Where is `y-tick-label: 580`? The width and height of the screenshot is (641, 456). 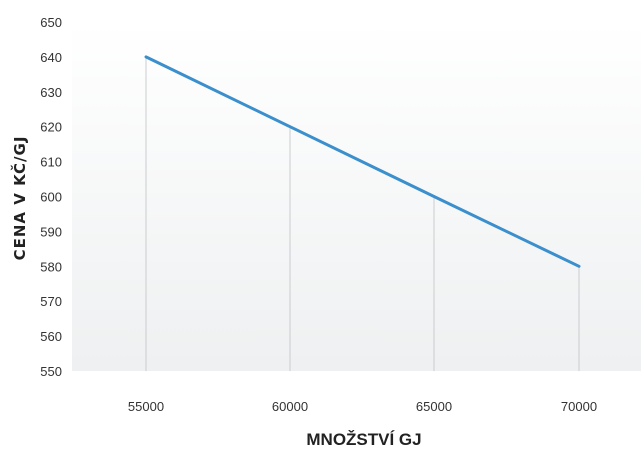 y-tick-label: 580 is located at coordinates (51, 266).